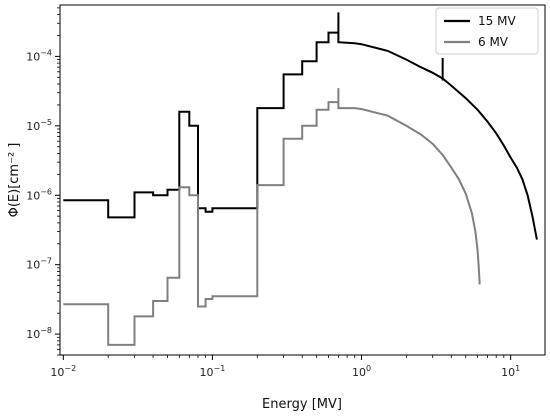 This screenshot has height=416, width=550. I want to click on x-tick-label: 10⁻¹, so click(213, 371).